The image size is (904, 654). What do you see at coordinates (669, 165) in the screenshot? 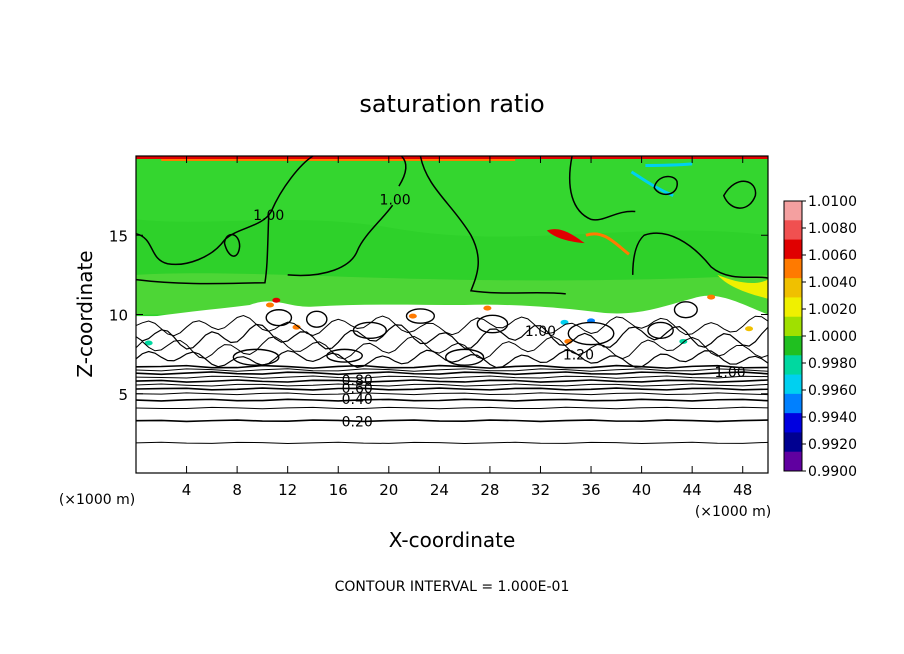
I see `field-blue-streak-top` at bounding box center [669, 165].